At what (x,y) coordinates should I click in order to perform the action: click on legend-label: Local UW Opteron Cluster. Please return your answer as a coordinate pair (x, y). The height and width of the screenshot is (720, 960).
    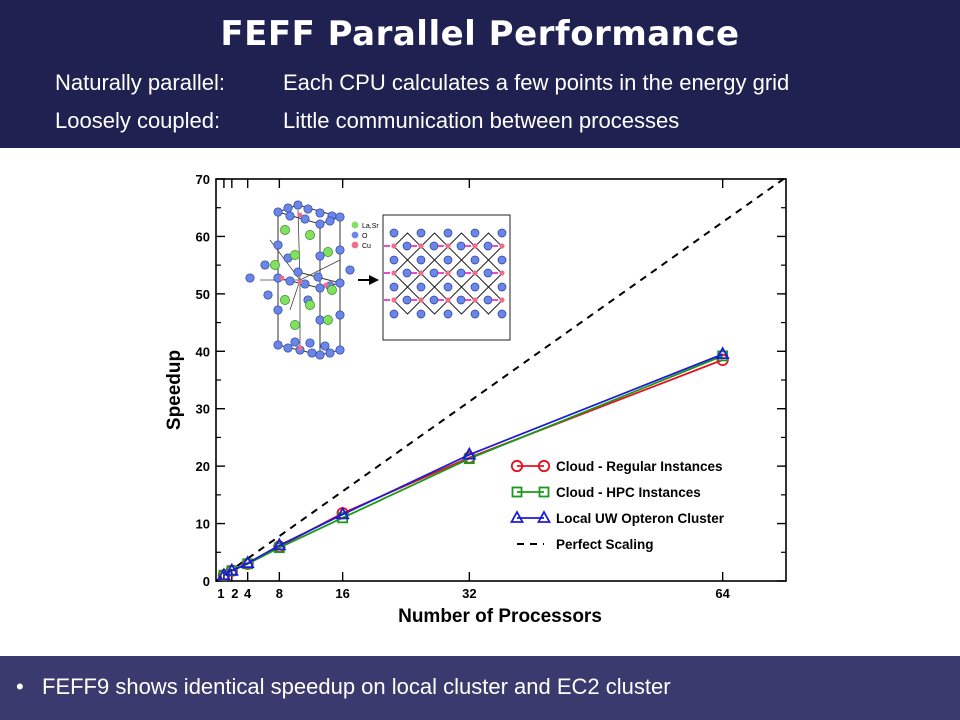
    Looking at the image, I should click on (640, 518).